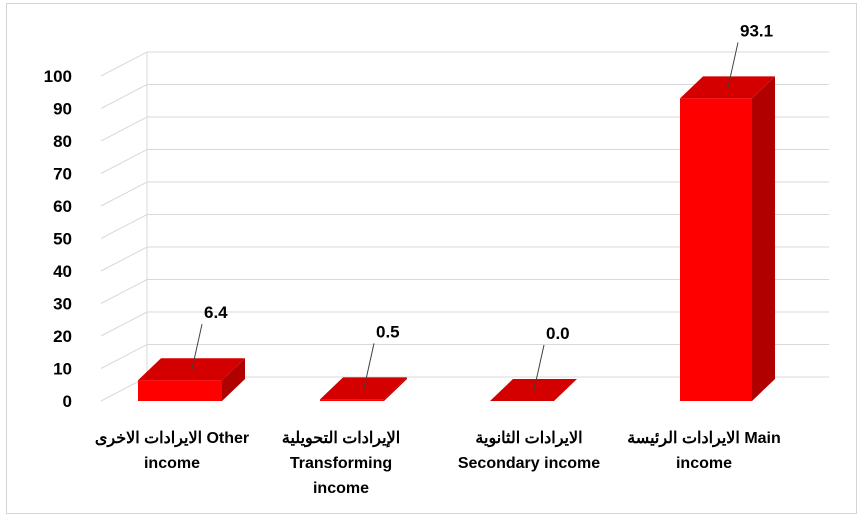 Image resolution: width=865 pixels, height=519 pixels. What do you see at coordinates (341, 439) in the screenshot?
I see `x-category-label: الإيرادات التحويلية` at bounding box center [341, 439].